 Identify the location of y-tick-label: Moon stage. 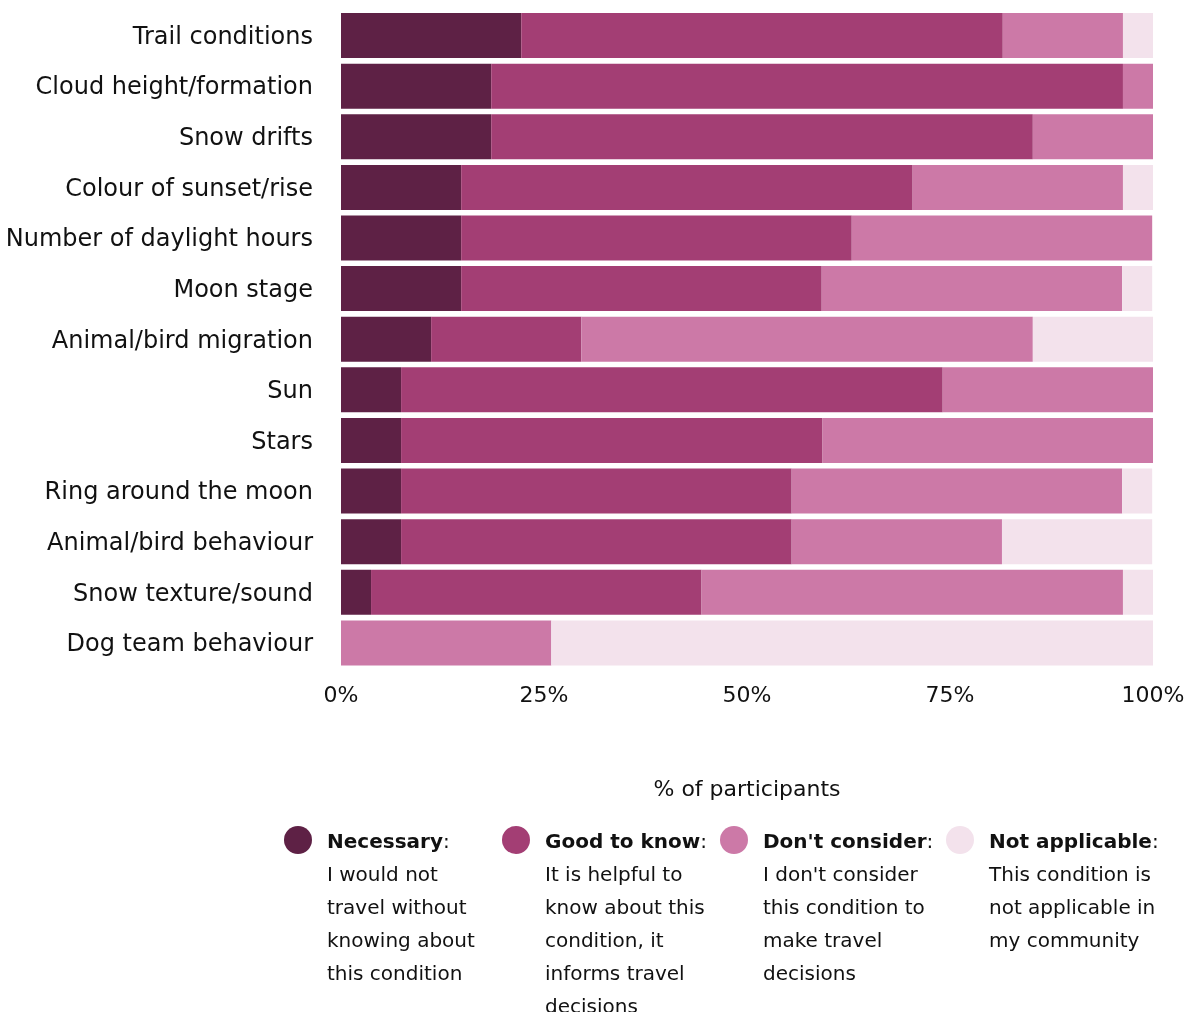
(243, 288).